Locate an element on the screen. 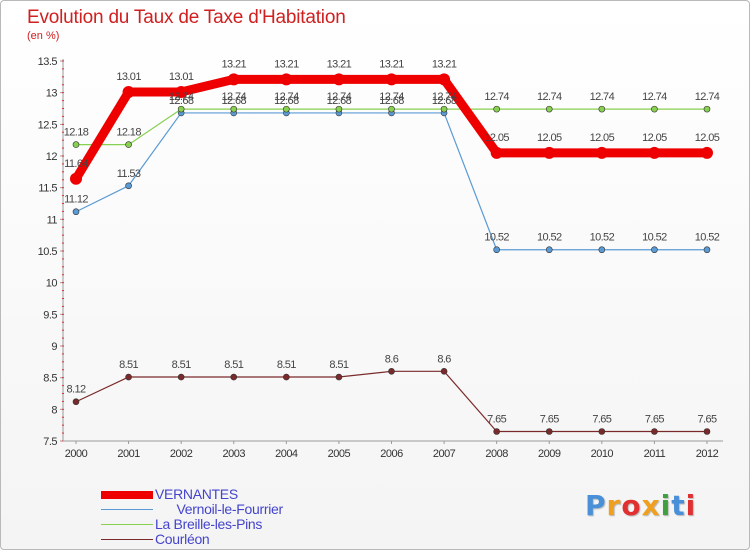  data-label: 13.01 is located at coordinates (181, 77).